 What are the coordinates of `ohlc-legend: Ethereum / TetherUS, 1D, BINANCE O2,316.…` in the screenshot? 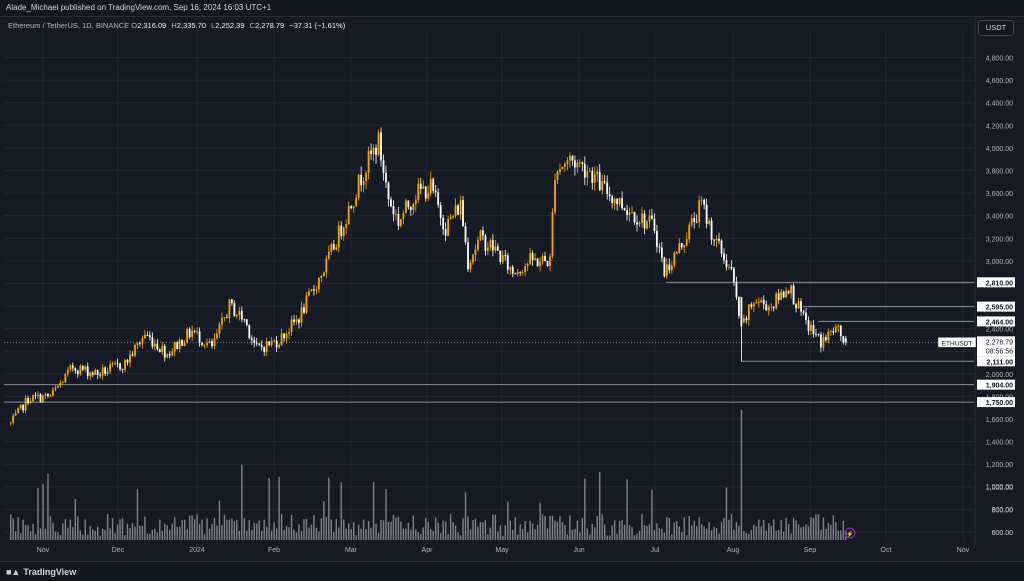 It's located at (176, 25).